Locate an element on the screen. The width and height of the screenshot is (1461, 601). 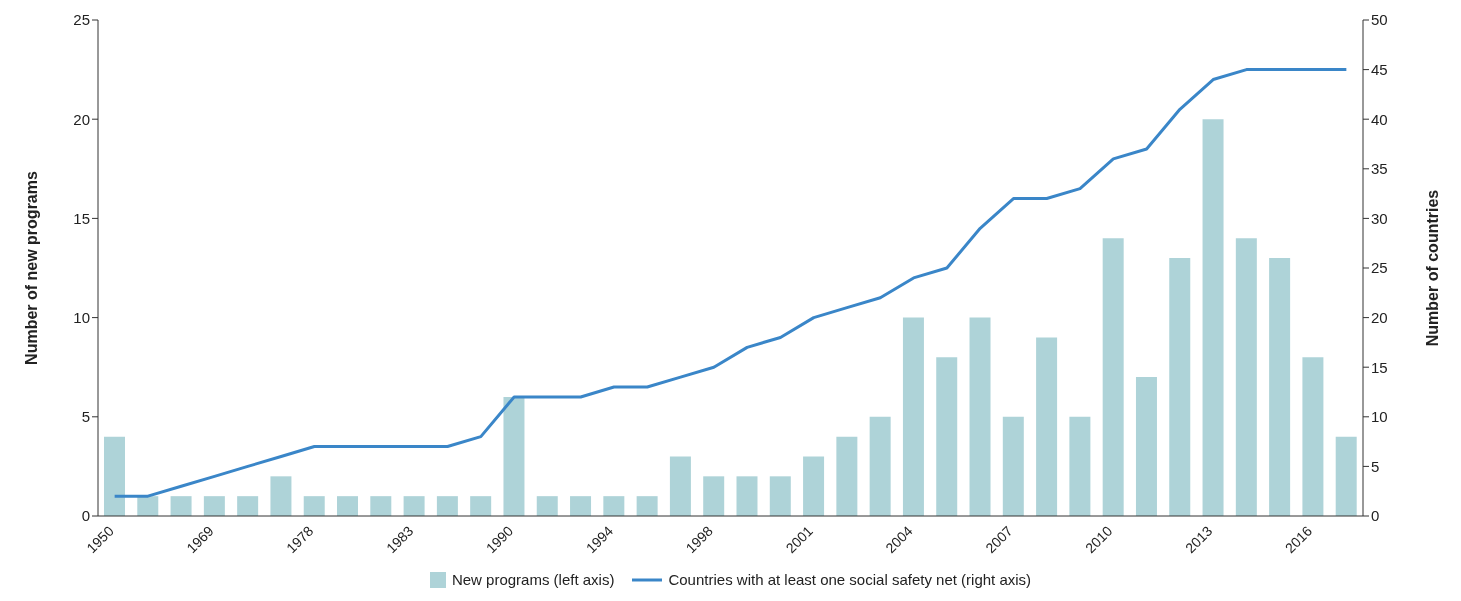
y2-tick-label: 35 is located at coordinates (1379, 169).